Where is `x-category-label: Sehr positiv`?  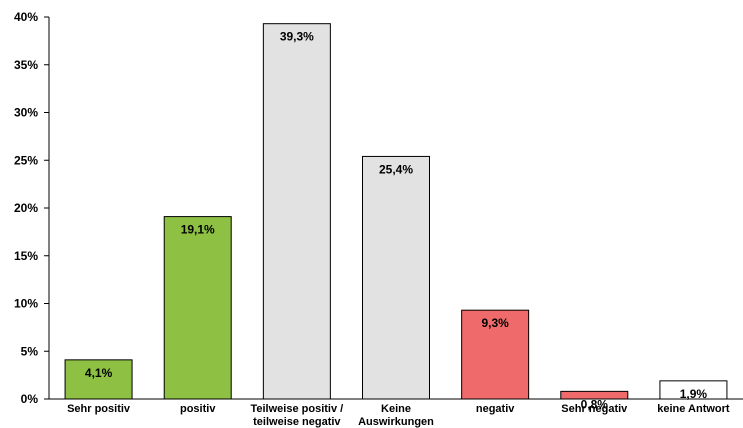 x-category-label: Sehr positiv is located at coordinates (99, 409).